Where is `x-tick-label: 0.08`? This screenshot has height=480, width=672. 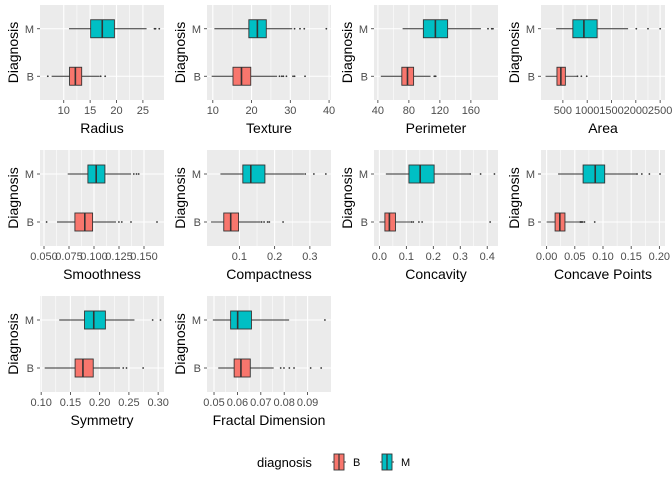
x-tick-label: 0.08 is located at coordinates (283, 403).